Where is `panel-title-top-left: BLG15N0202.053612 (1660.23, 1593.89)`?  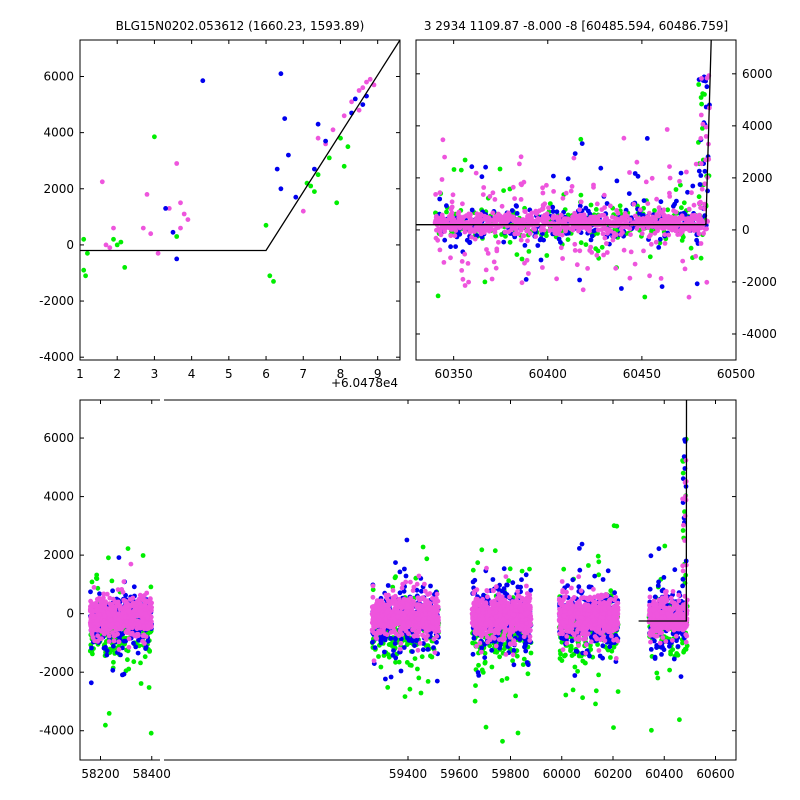 panel-title-top-left: BLG15N0202.053612 (1660.23, 1593.89) is located at coordinates (240, 26).